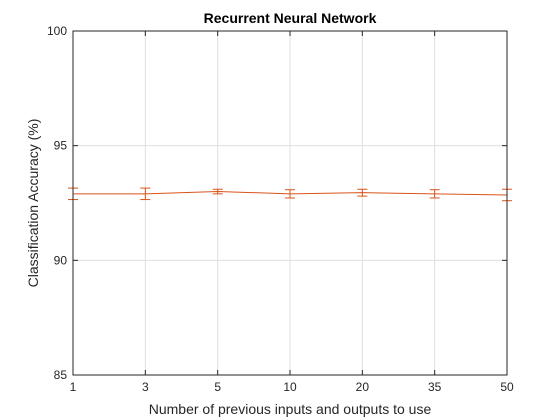  I want to click on y-tick-label: 95, so click(61, 146).